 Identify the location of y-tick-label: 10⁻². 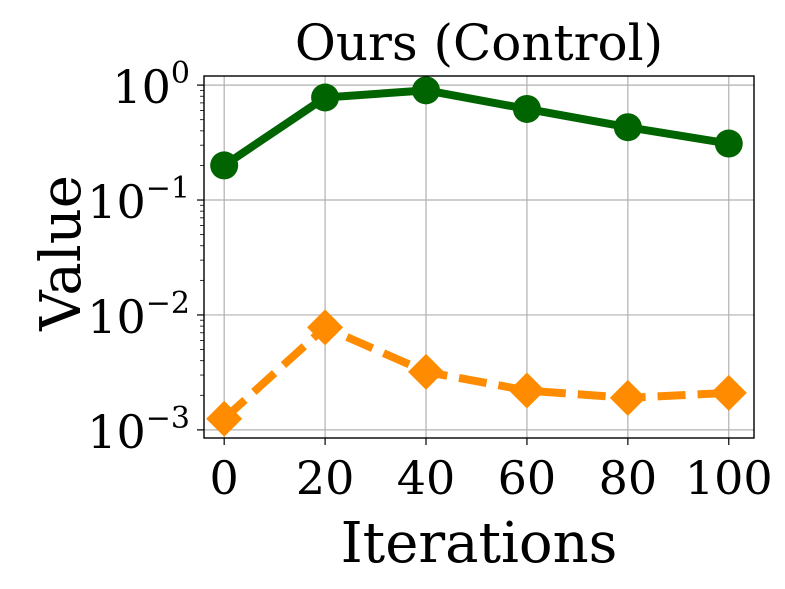
(138, 315).